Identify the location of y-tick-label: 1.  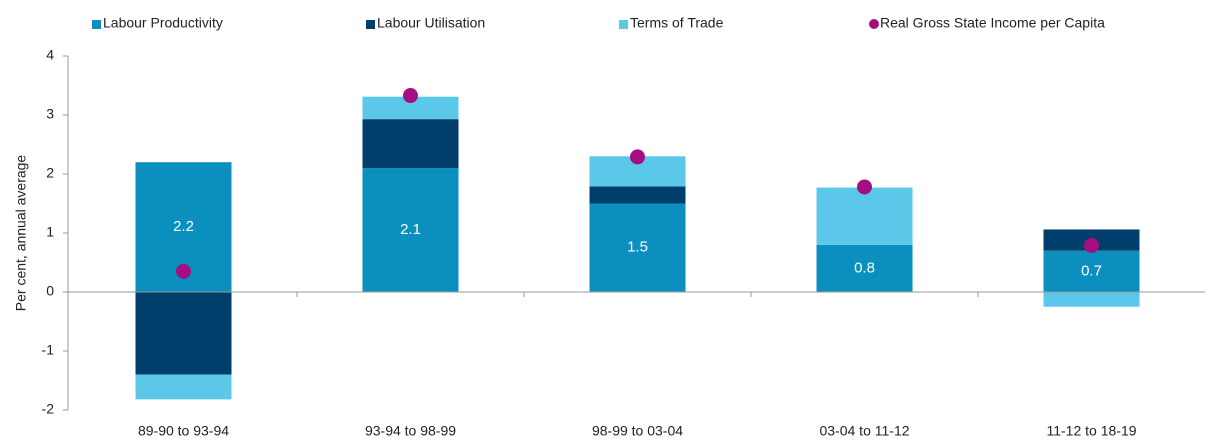
(50, 232).